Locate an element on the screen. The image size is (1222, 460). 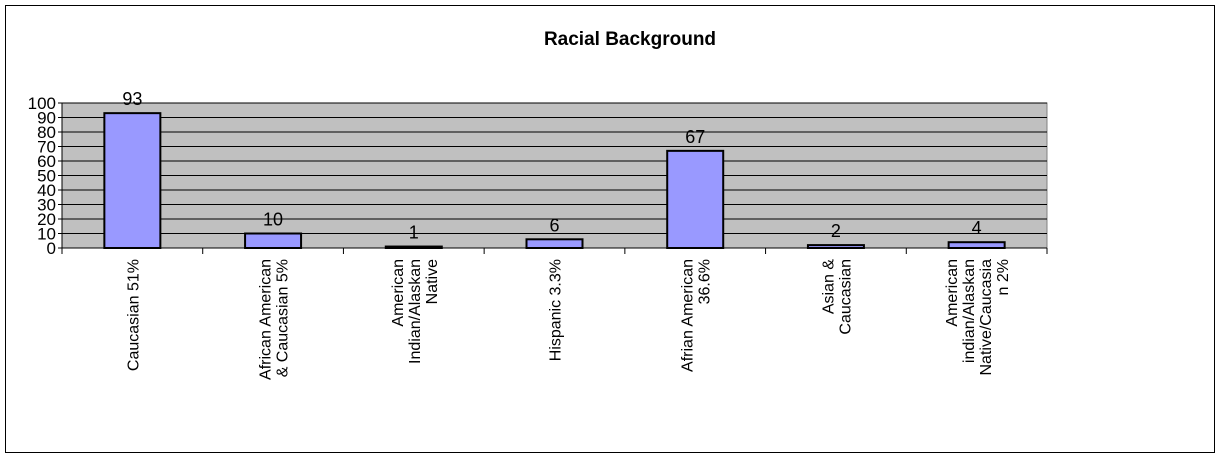
data-label: 1 is located at coordinates (414, 233).